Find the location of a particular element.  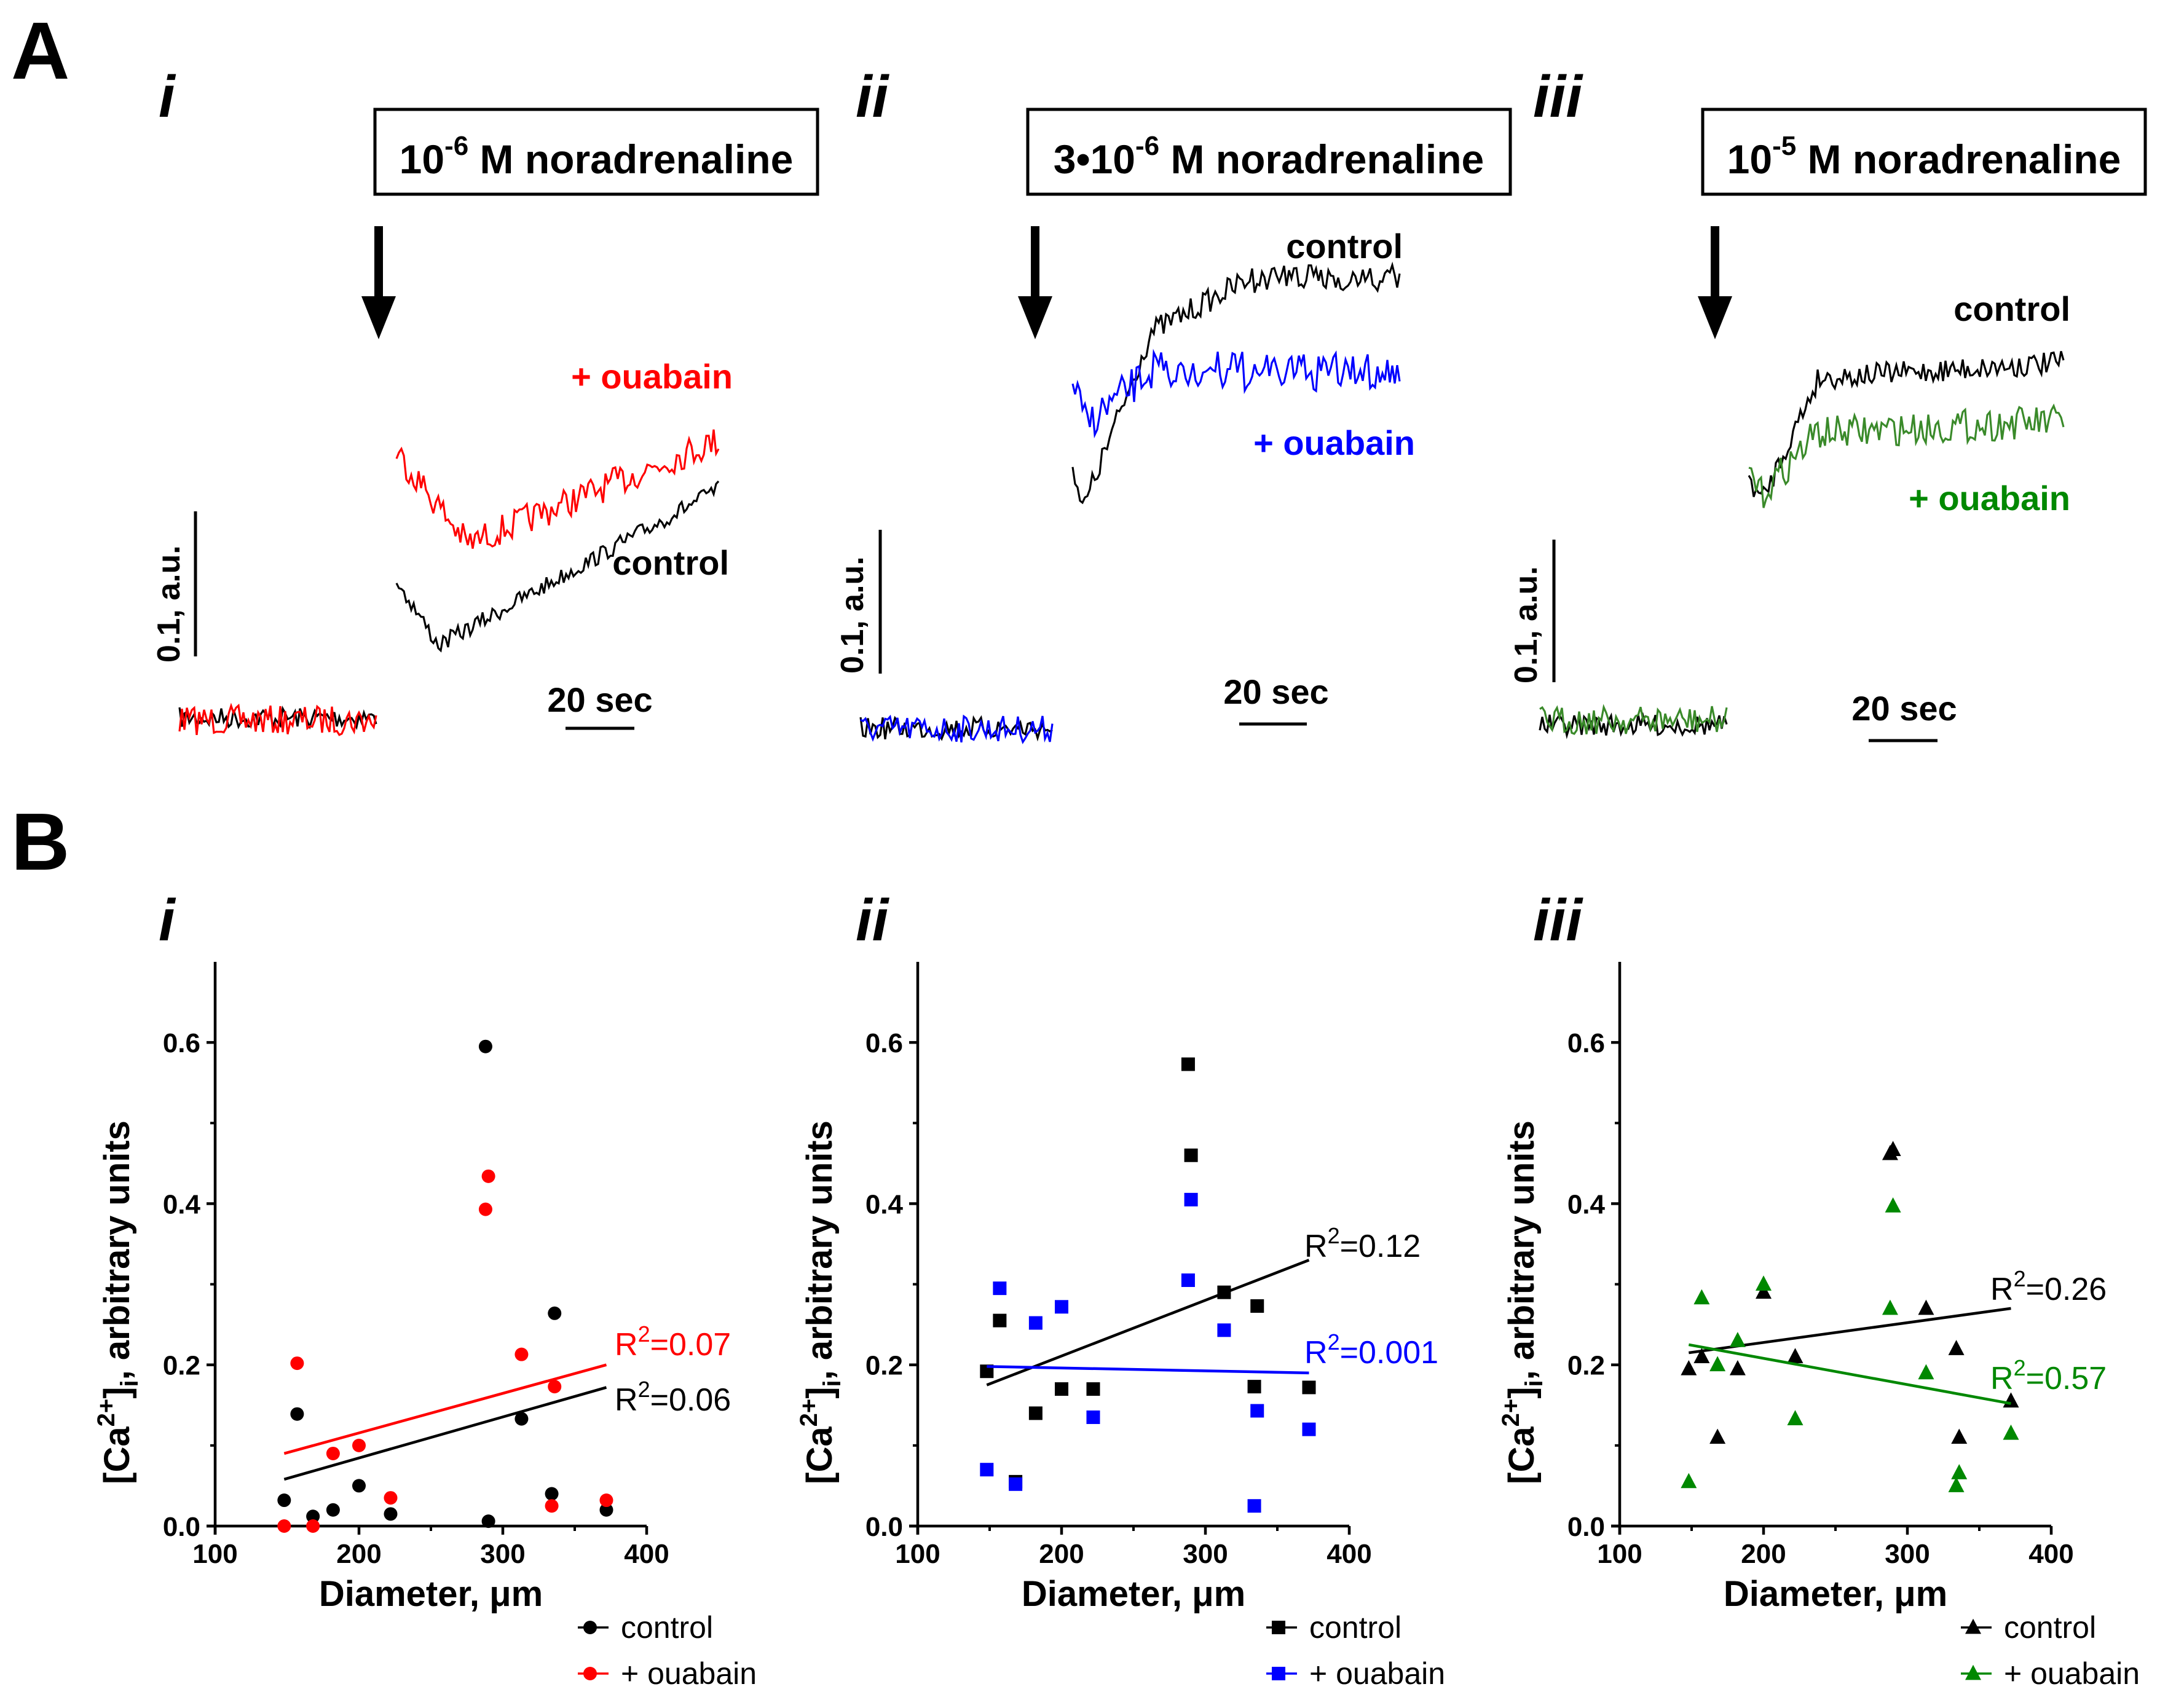

stimulus-label: 10-6 M noradrenaline is located at coordinates (597, 156).